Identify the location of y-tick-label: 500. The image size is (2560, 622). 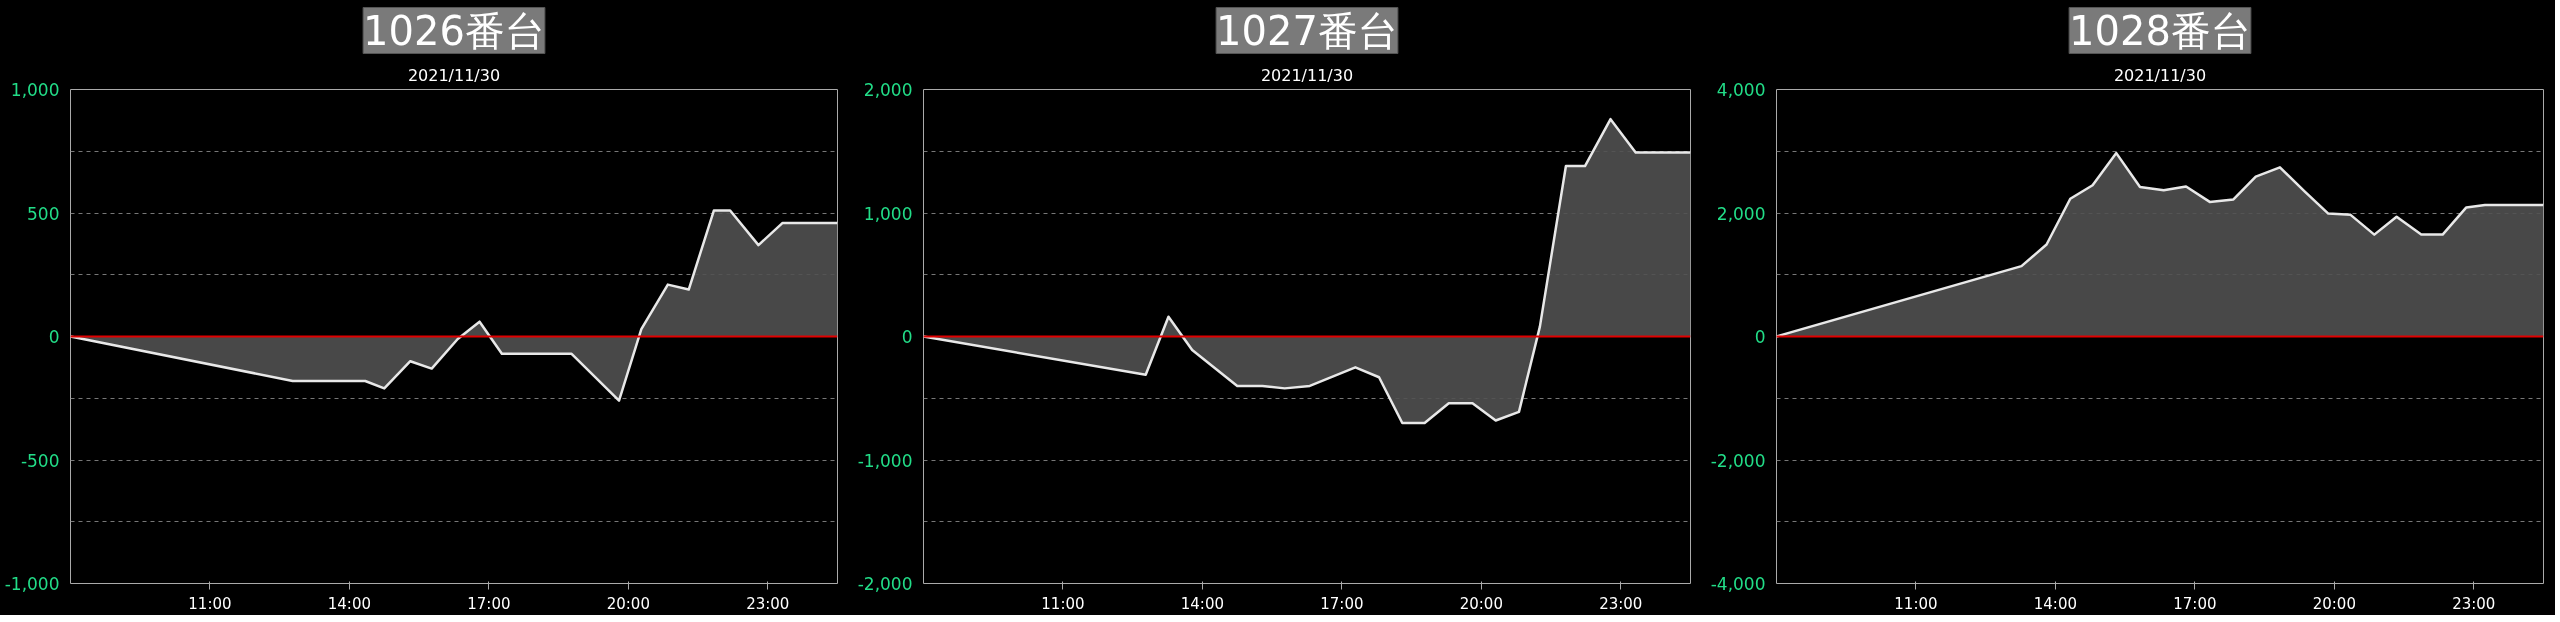
(43, 213).